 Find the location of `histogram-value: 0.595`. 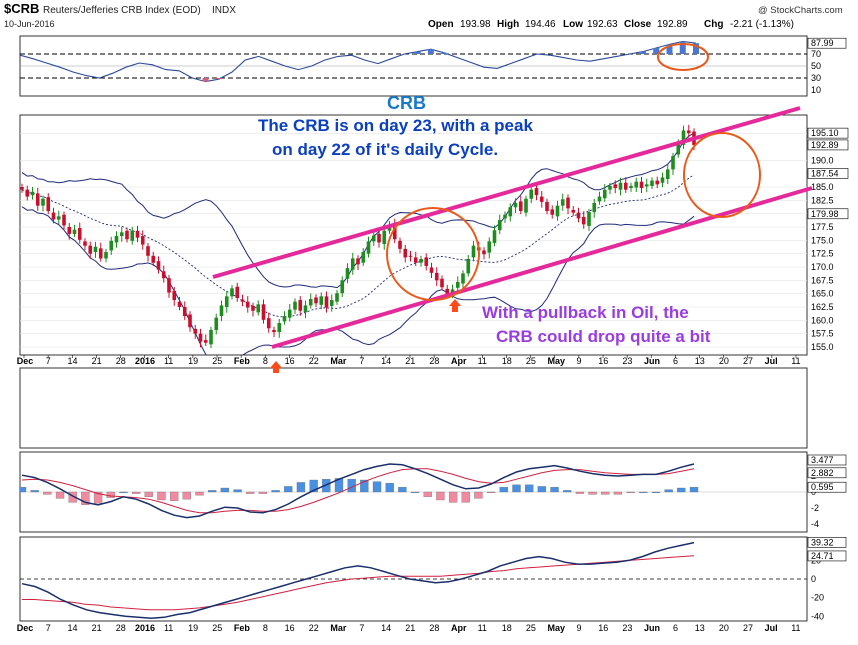

histogram-value: 0.595 is located at coordinates (822, 487).